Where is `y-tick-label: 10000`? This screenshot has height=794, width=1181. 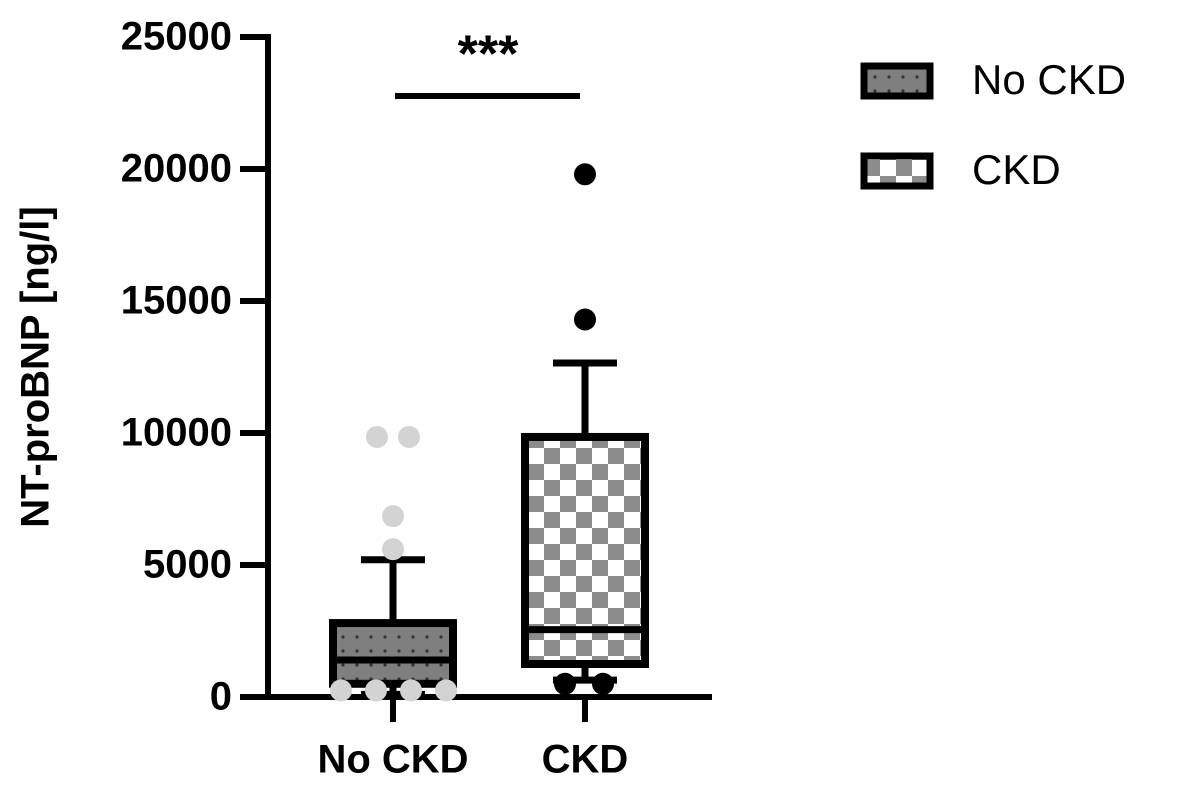 y-tick-label: 10000 is located at coordinates (176, 433).